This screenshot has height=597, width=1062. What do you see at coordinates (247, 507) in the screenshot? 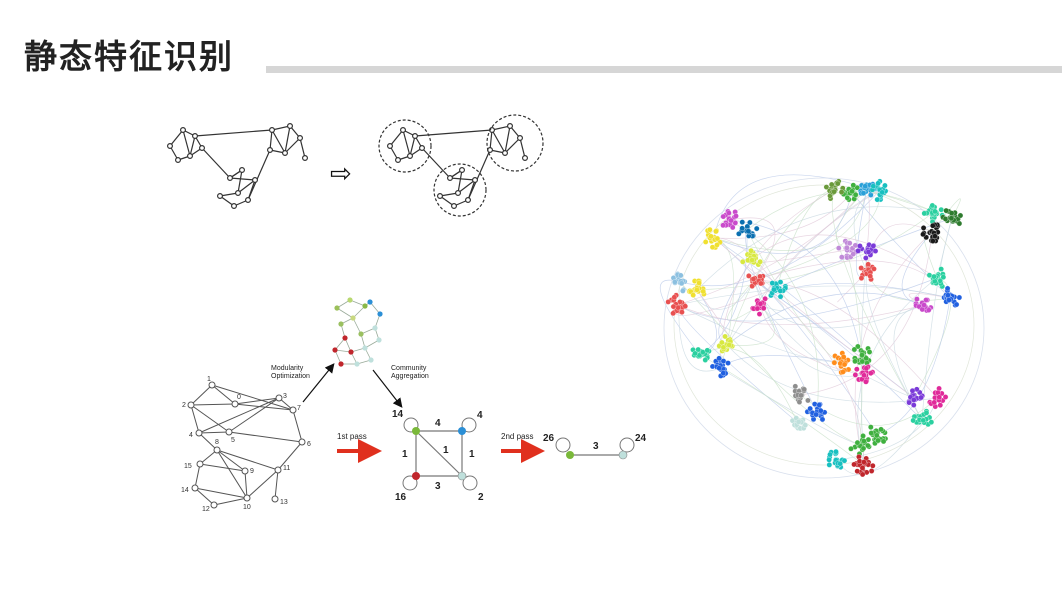
I see `node-label: 10` at bounding box center [247, 507].